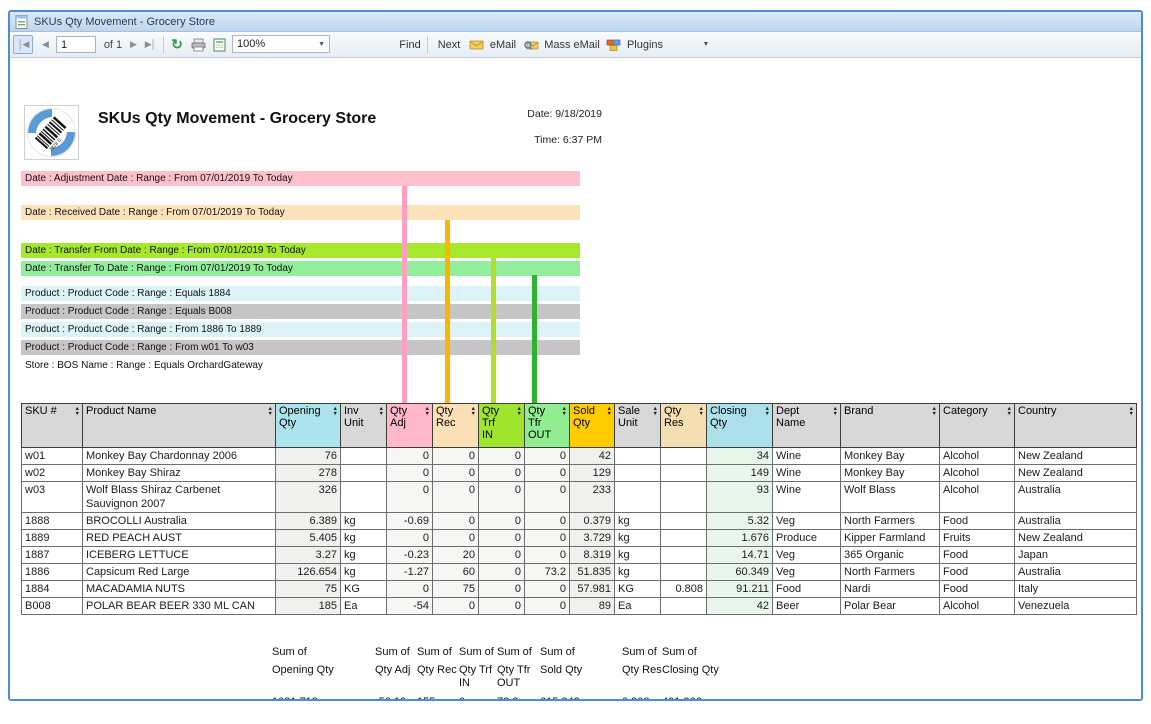  Describe the element at coordinates (198, 44) in the screenshot. I see `print-button` at that location.